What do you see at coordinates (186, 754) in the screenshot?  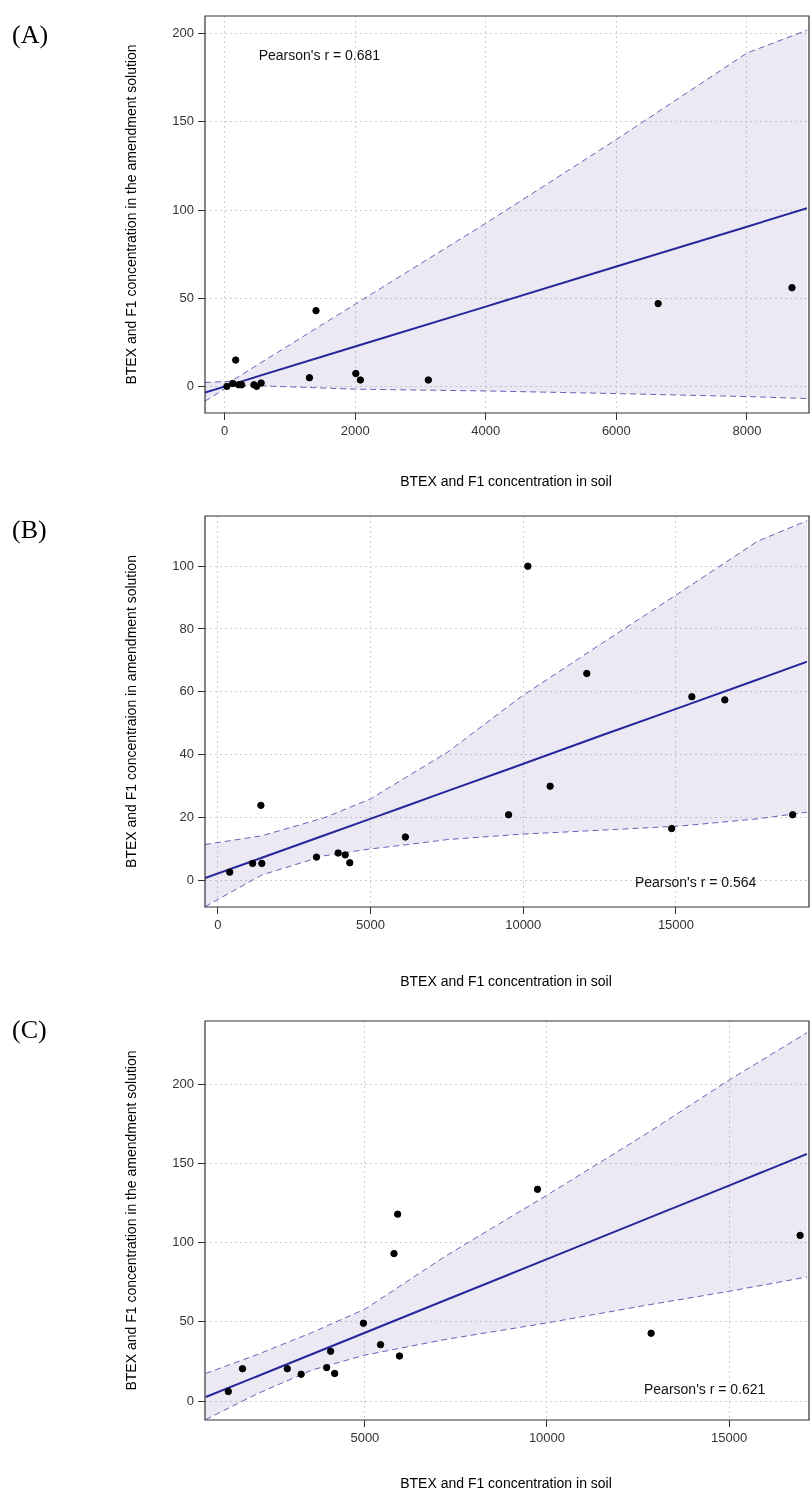 I see `y-tick-label: 40` at bounding box center [186, 754].